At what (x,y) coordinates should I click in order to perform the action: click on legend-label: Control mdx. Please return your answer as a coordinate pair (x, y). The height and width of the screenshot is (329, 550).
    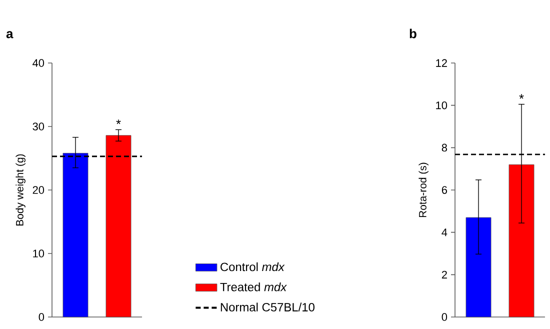
    Looking at the image, I should click on (252, 267).